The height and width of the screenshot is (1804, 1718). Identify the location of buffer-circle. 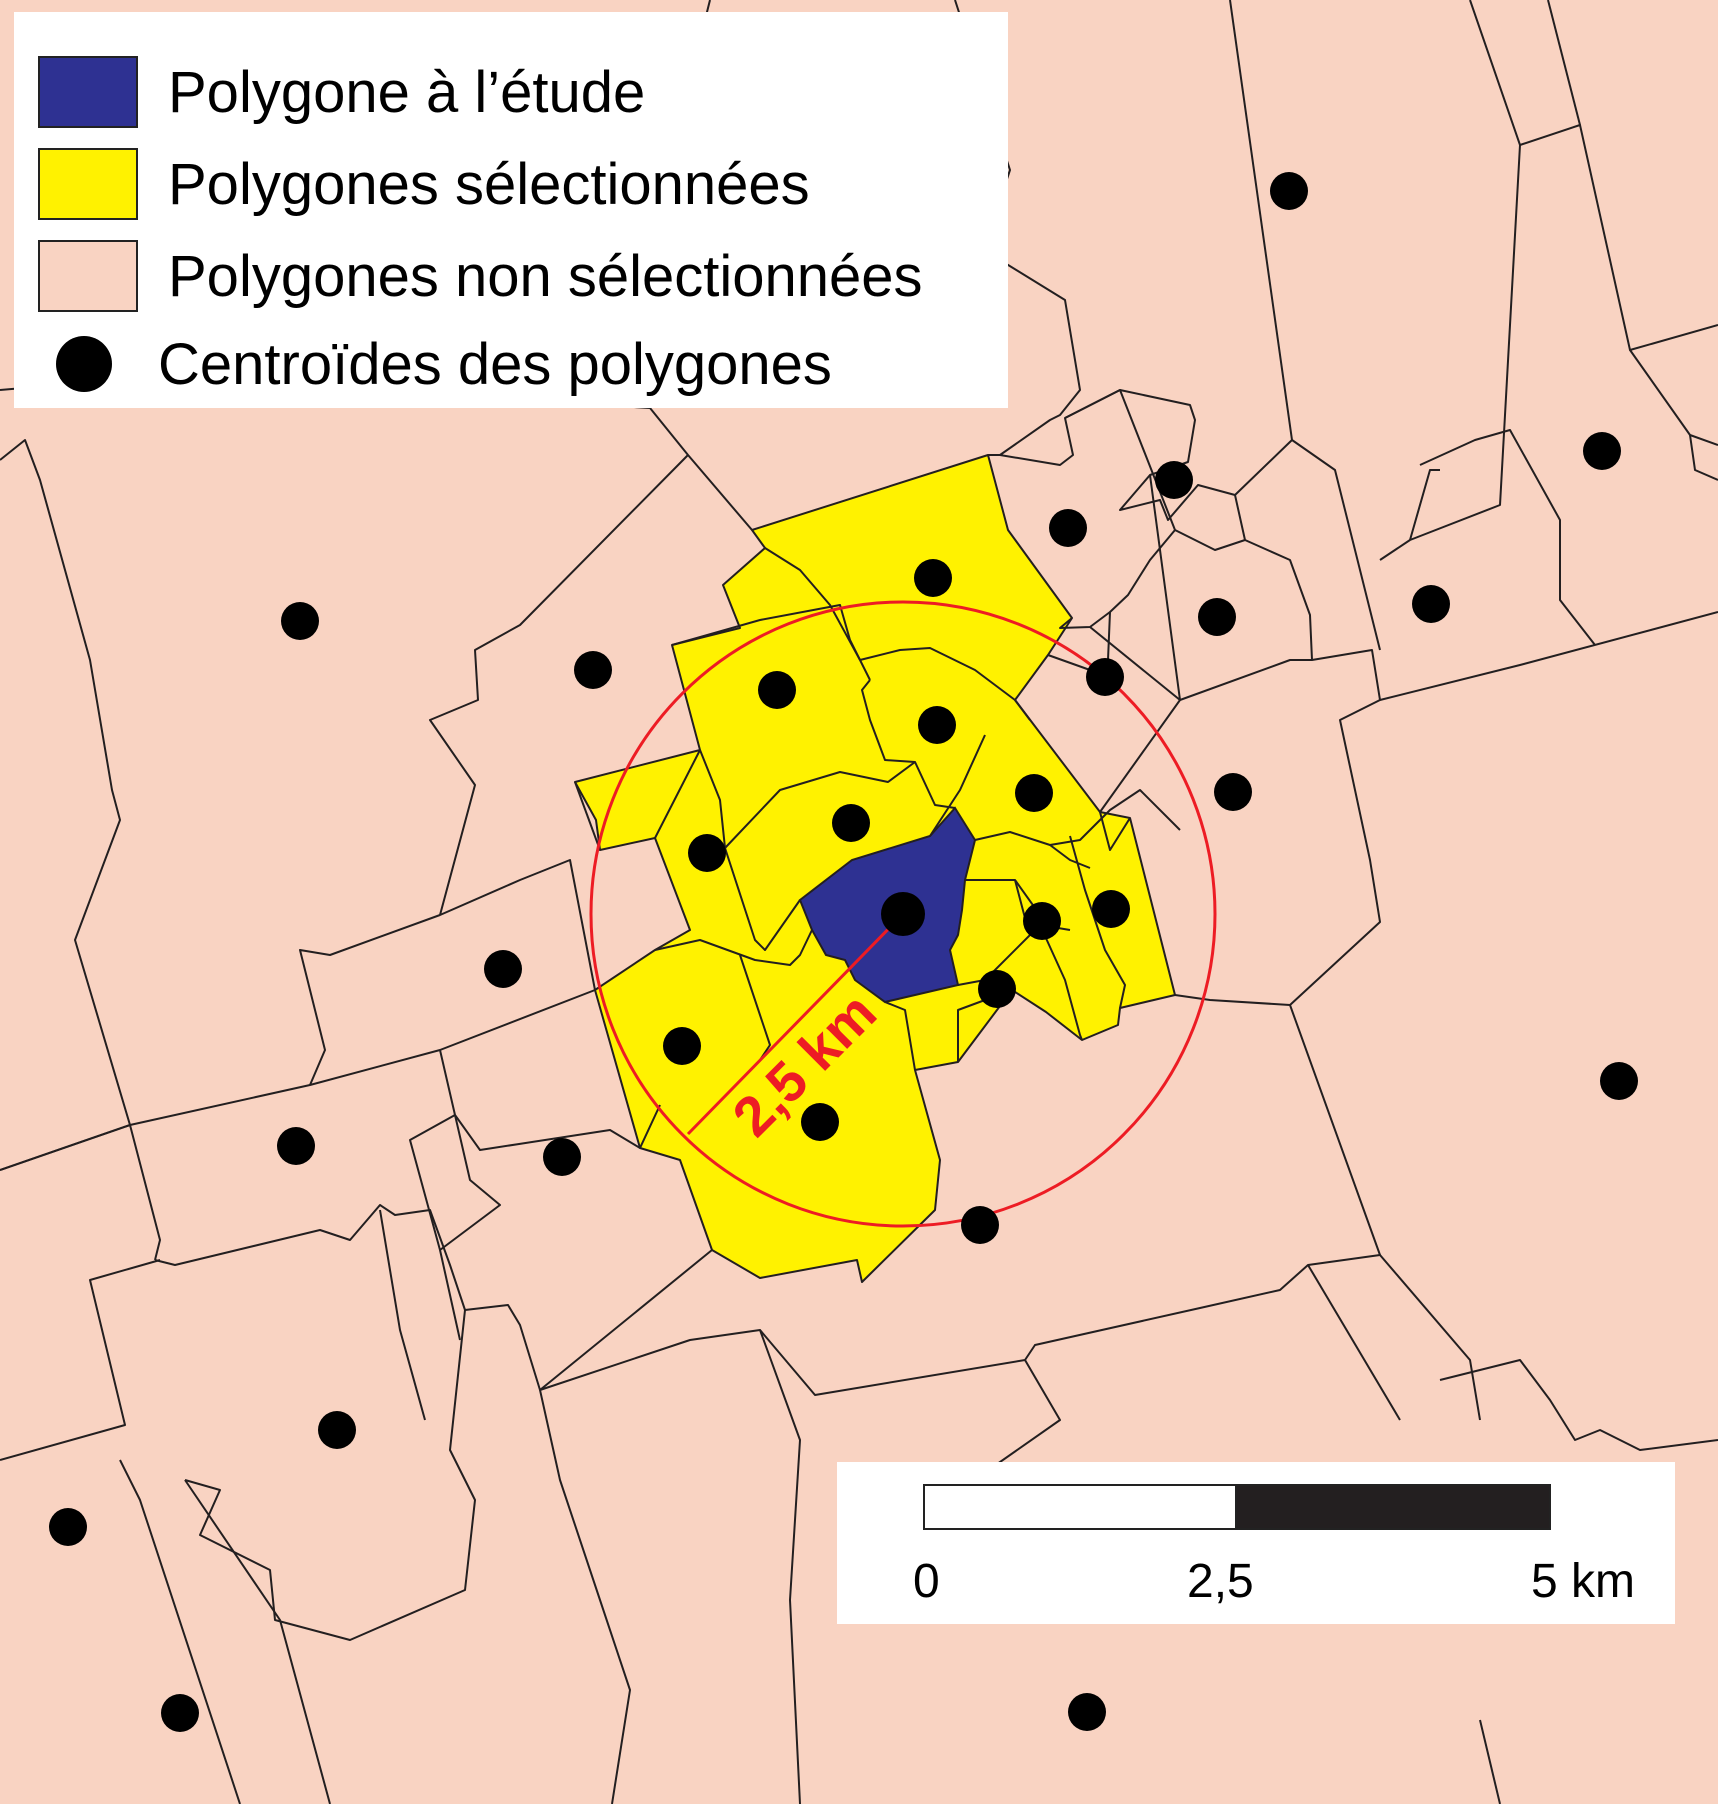
(903, 914).